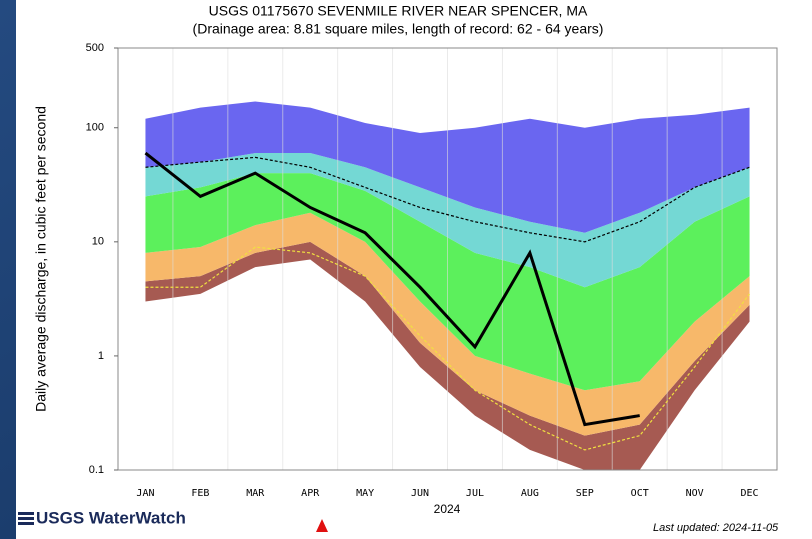 The image size is (812, 539). What do you see at coordinates (585, 493) in the screenshot?
I see `x-tick-label: SEP` at bounding box center [585, 493].